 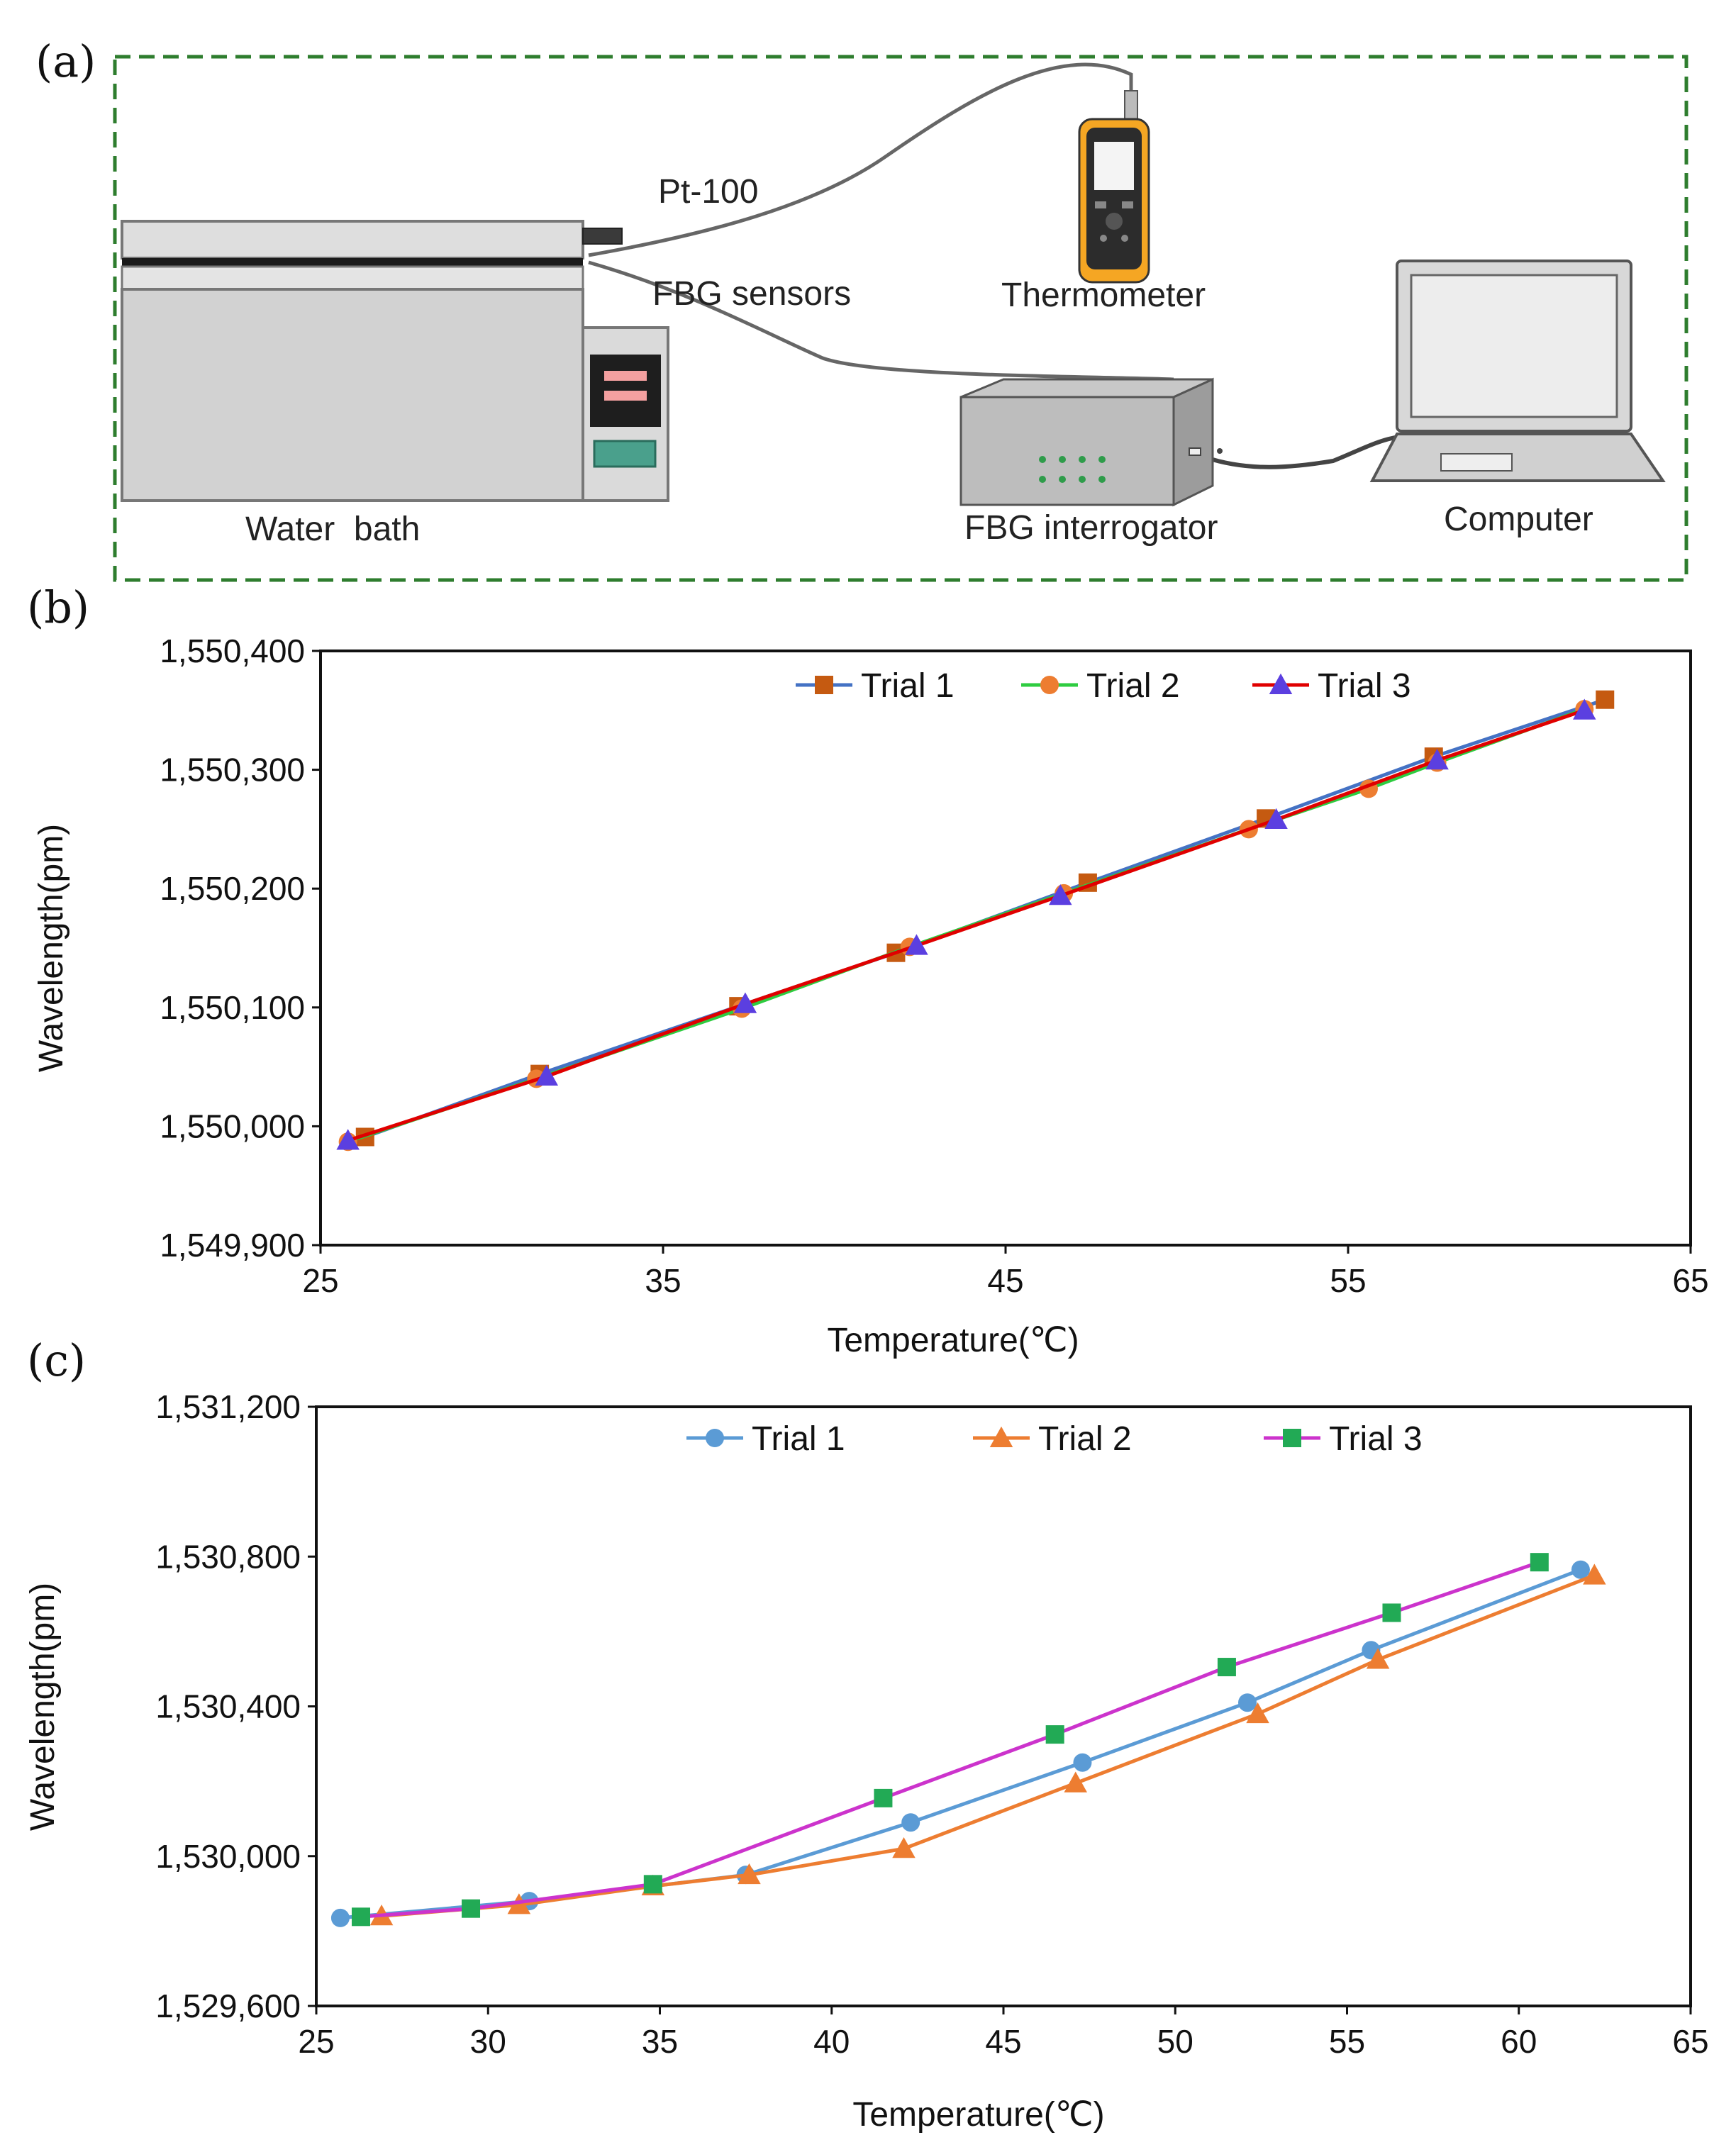 What do you see at coordinates (953, 1340) in the screenshot?
I see `x-axis-title-b: Temperature(℃)` at bounding box center [953, 1340].